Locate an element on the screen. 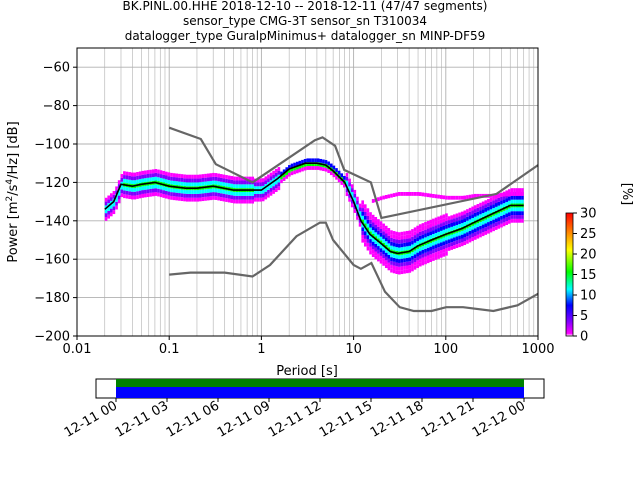  mode-curve-group is located at coordinates (314, 208).